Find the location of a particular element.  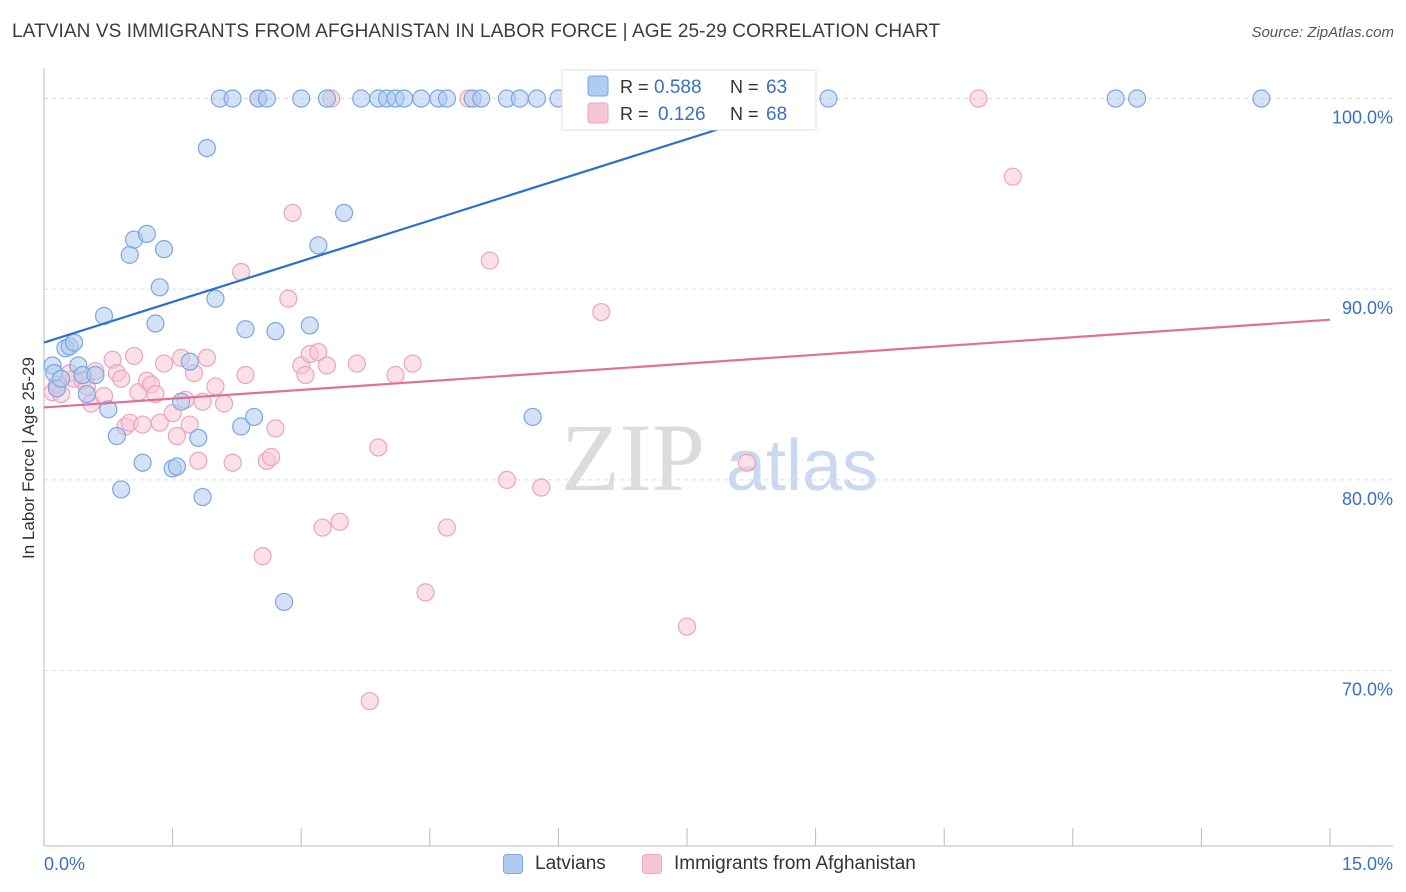

stats-r-value-afghanistan: 0.126 is located at coordinates (682, 114).